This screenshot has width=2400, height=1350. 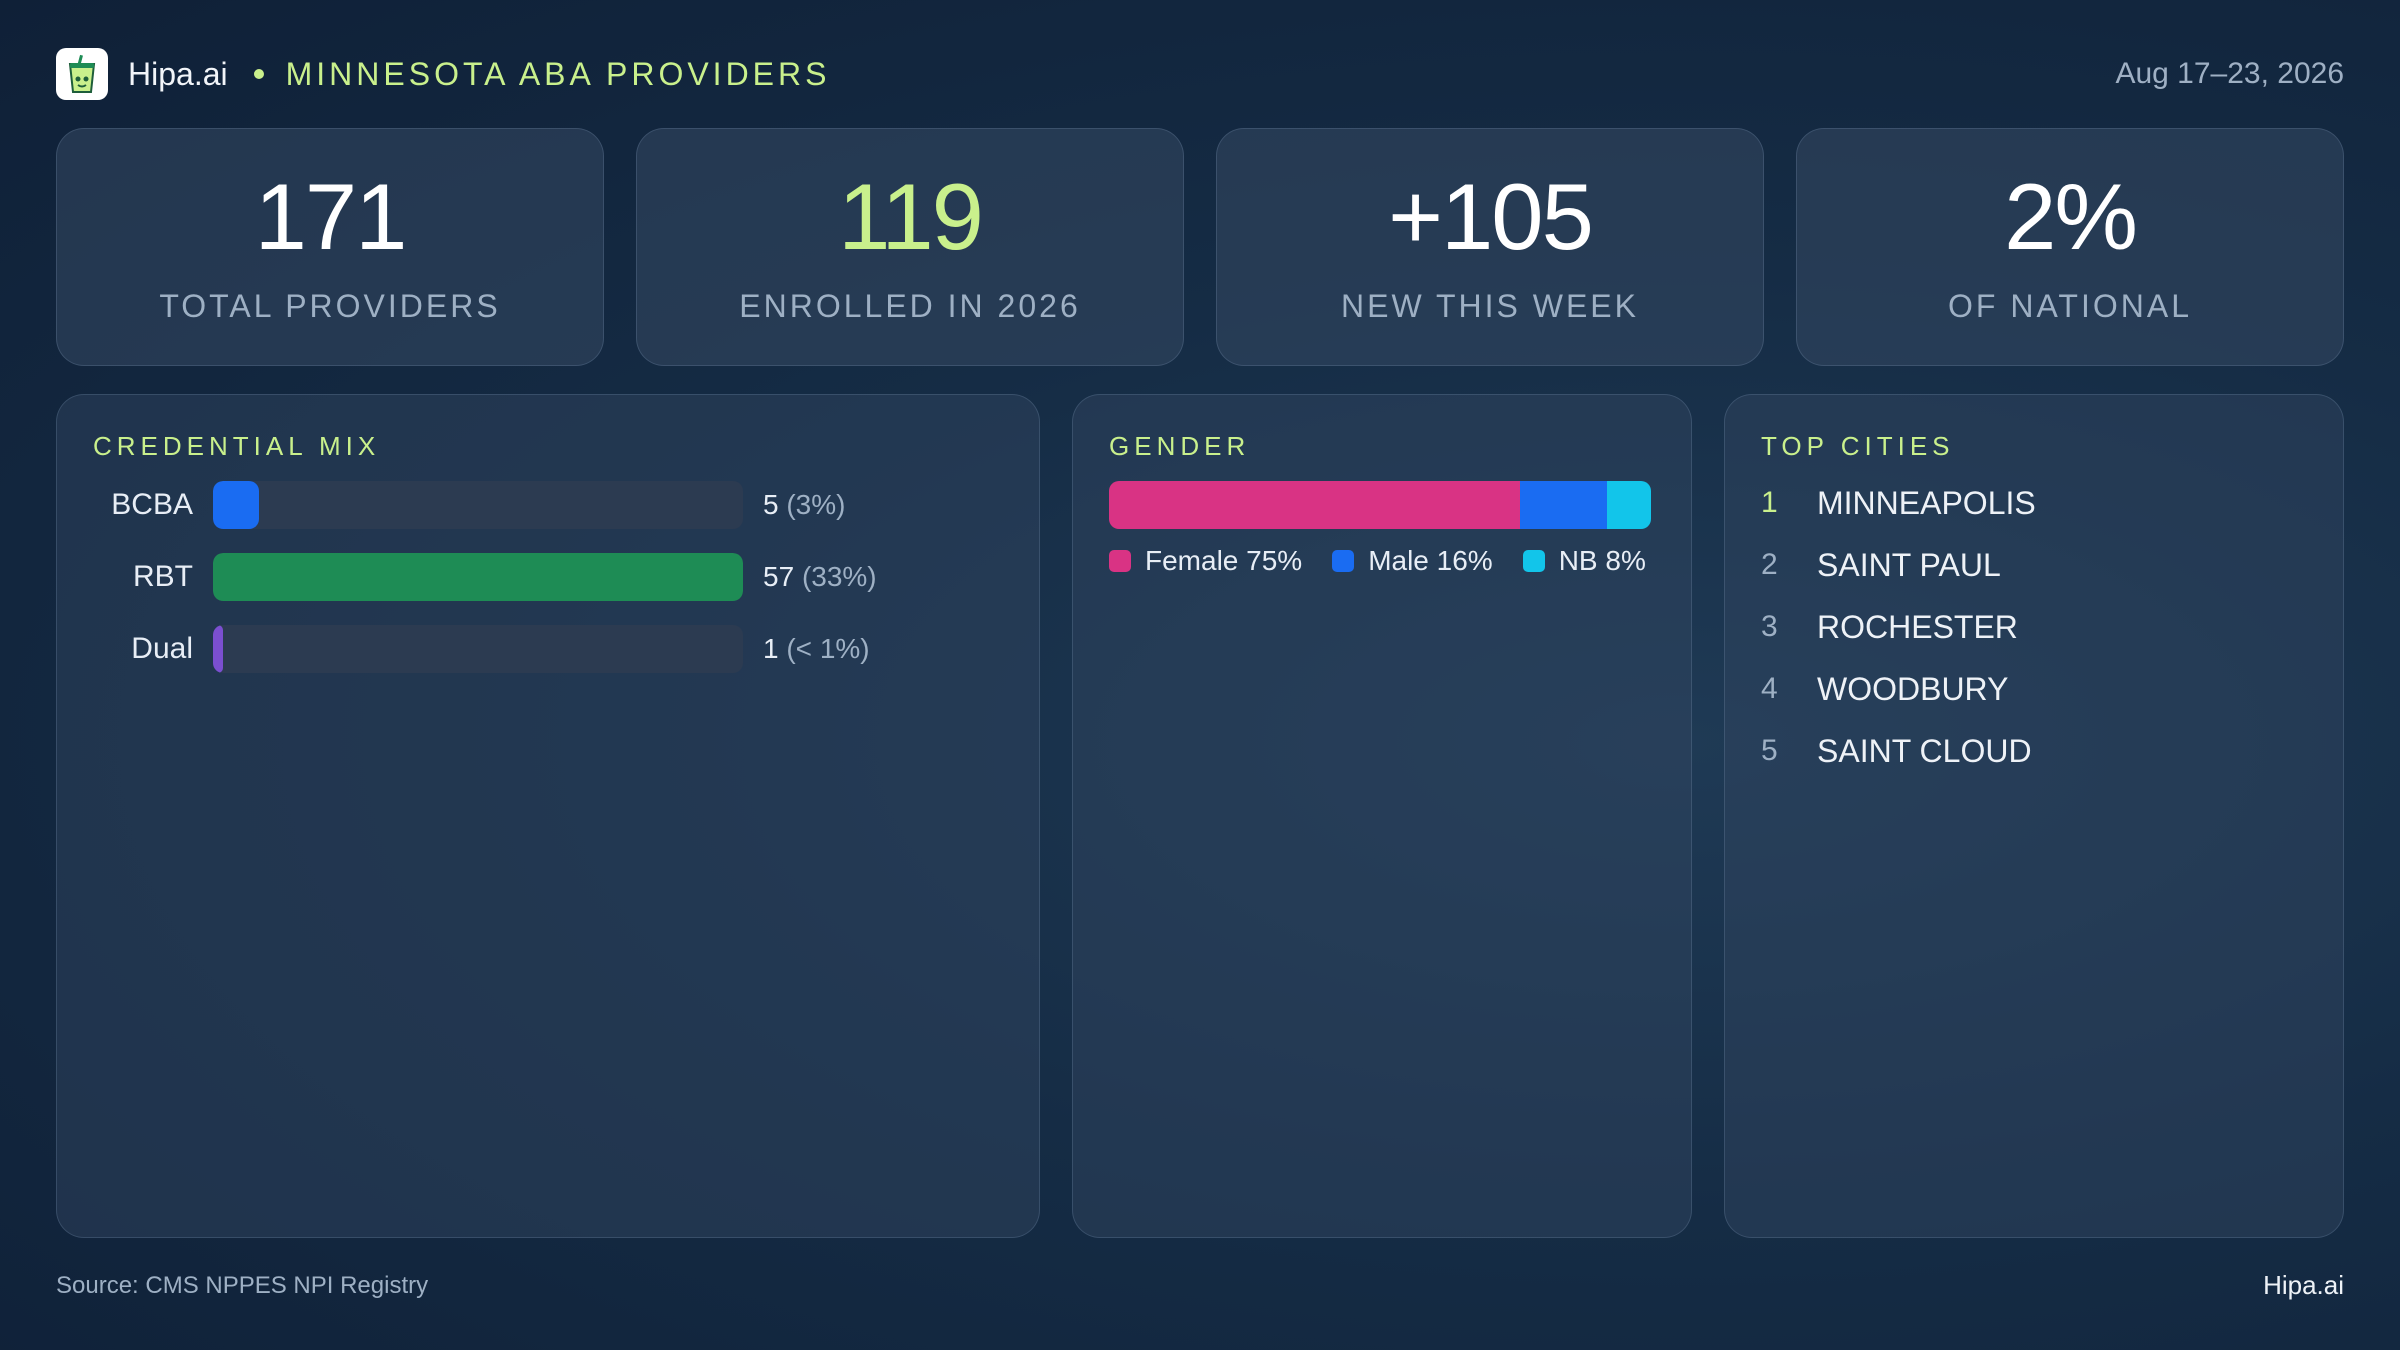 I want to click on kpi-value: 119, so click(x=911, y=216).